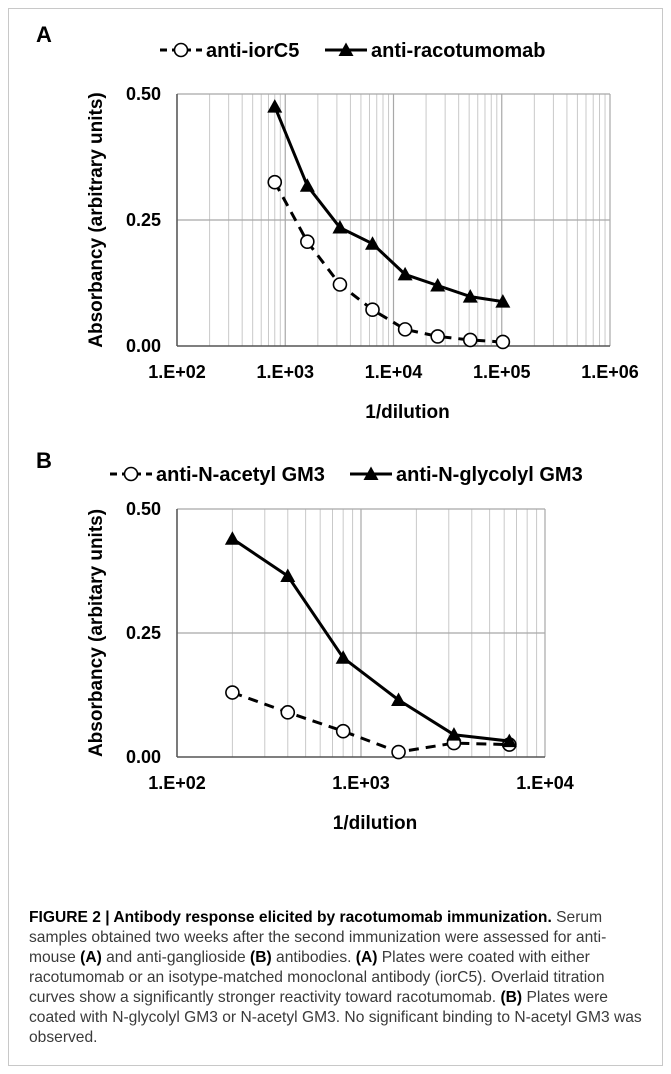 This screenshot has width=671, height=1074. I want to click on legend-label: anti-N-glycolyl GM3, so click(489, 475).